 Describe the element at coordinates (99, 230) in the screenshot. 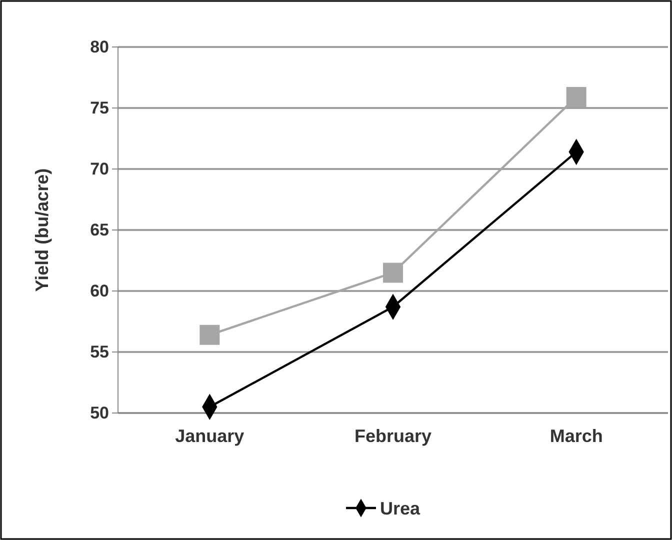

I see `y-tick-label: 65` at that location.